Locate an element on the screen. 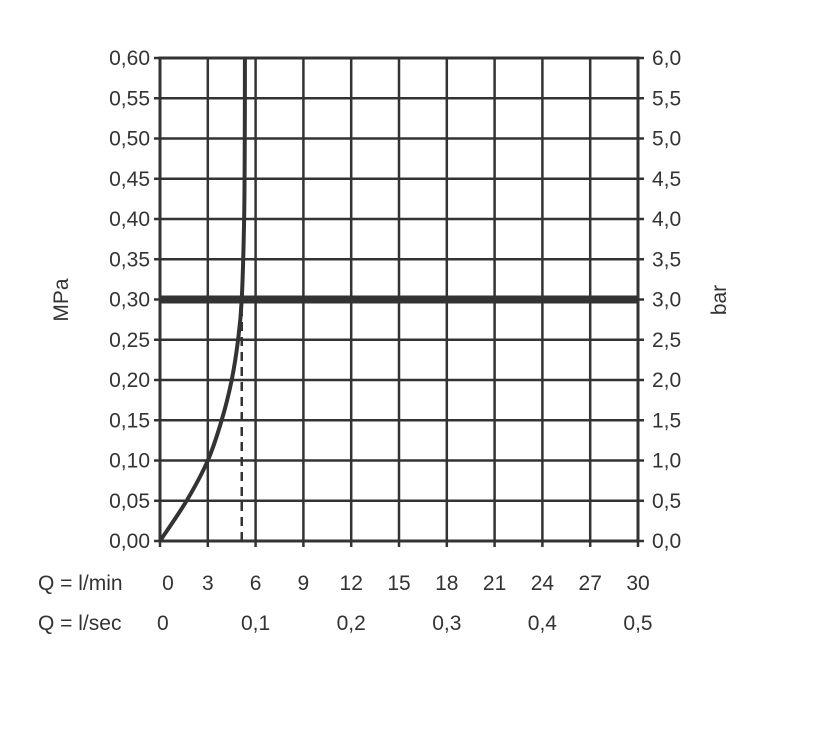 Image resolution: width=813 pixels, height=736 pixels. x-tick-label: 21 is located at coordinates (494, 583).